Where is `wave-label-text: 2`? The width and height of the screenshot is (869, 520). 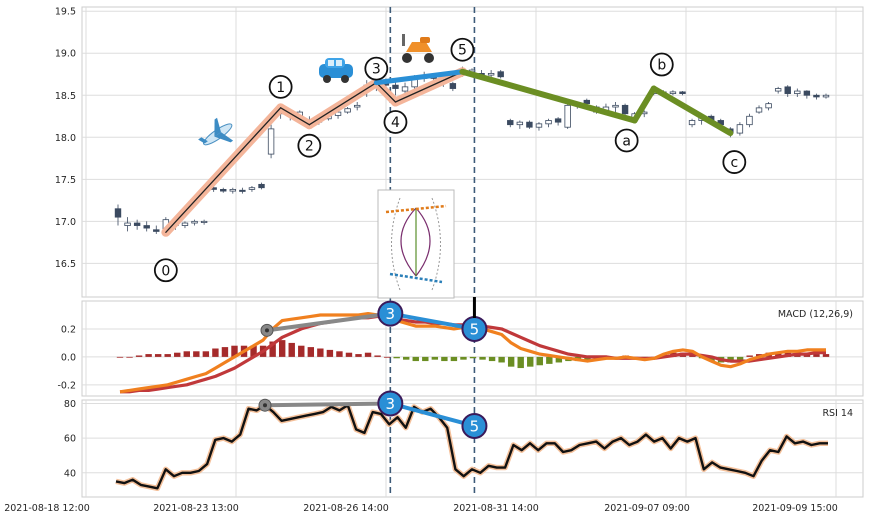 wave-label-text: 2 is located at coordinates (309, 147).